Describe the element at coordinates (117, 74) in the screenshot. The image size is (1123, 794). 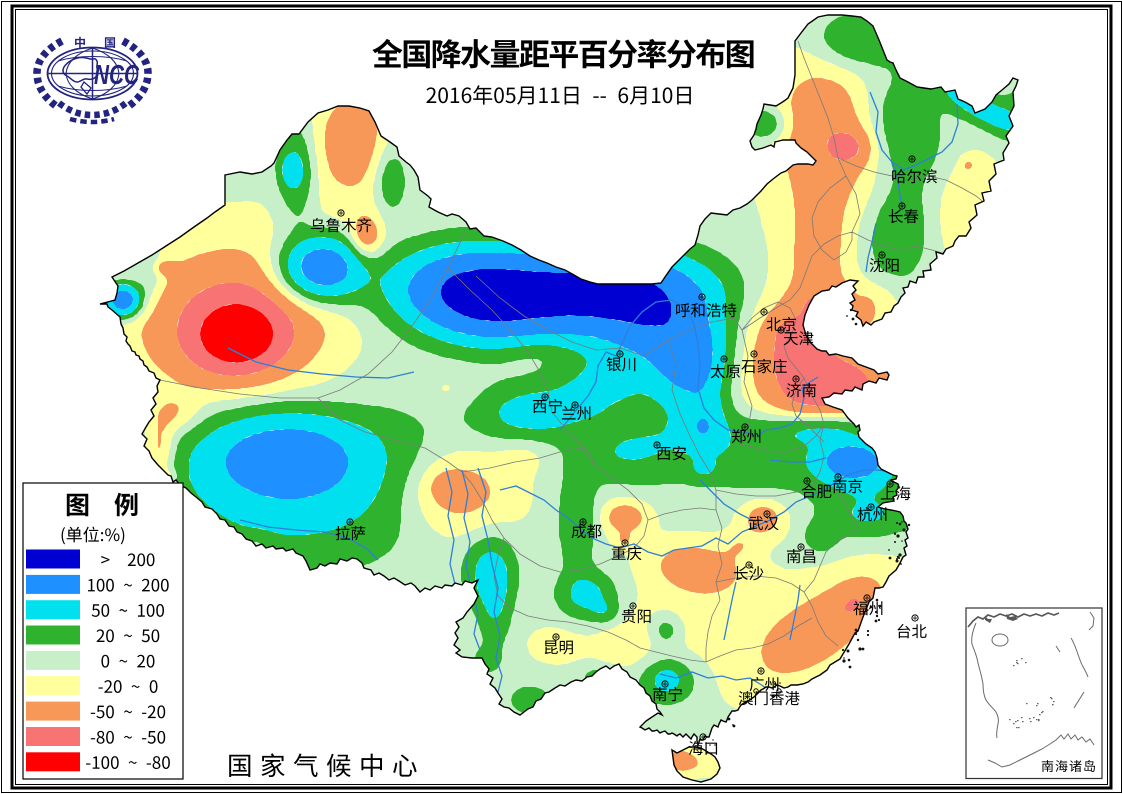
I see `svg-text: NCC` at that location.